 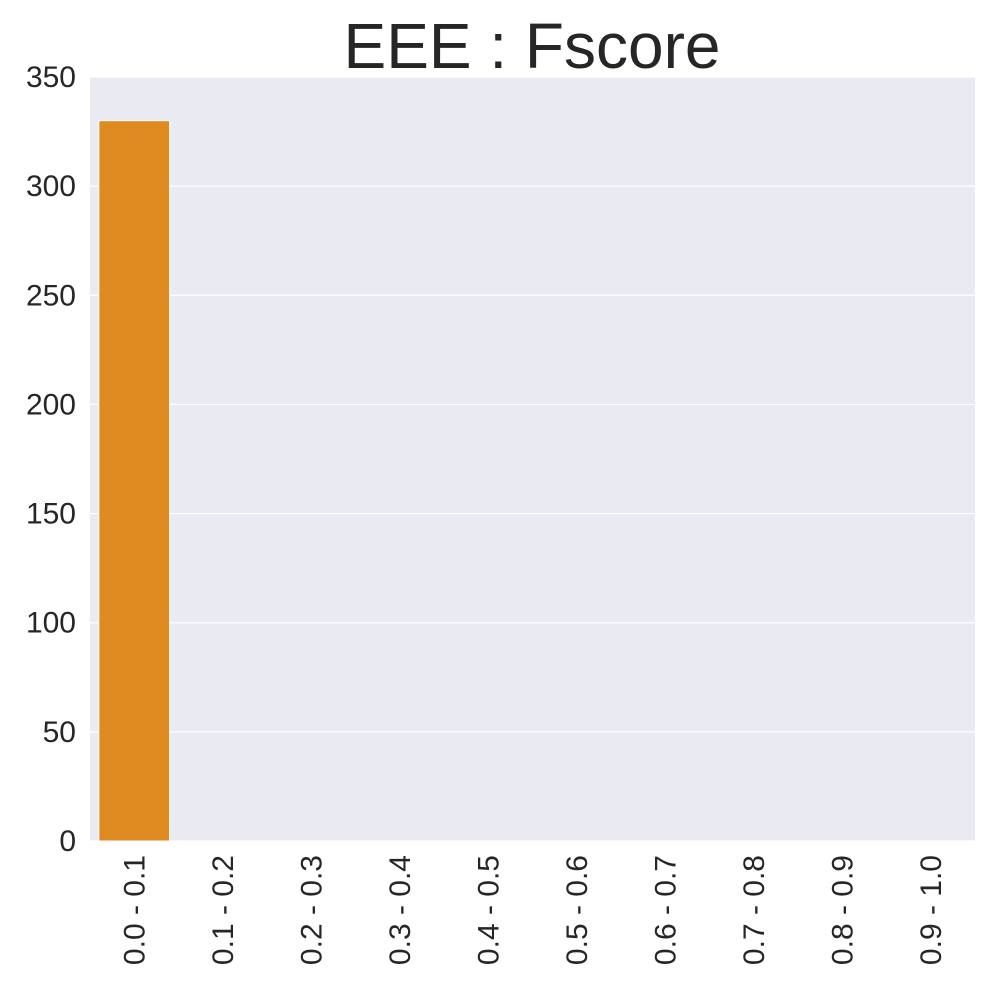 I want to click on y-tick-label: 150, so click(x=51, y=514).